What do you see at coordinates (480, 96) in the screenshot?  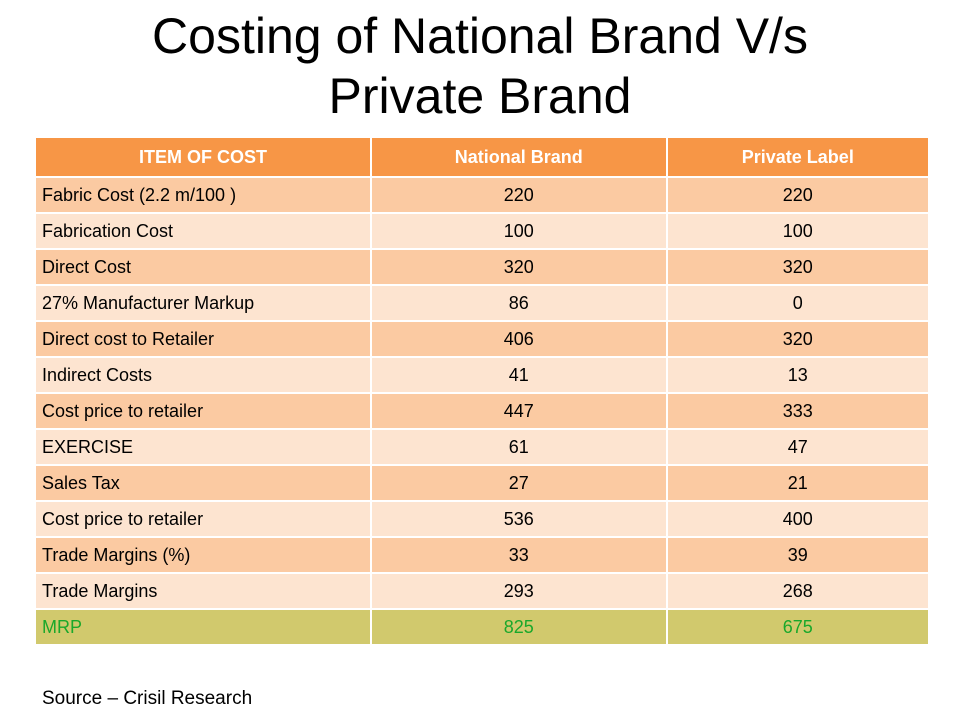 I see `slide-title-line-2: Private Brand` at bounding box center [480, 96].